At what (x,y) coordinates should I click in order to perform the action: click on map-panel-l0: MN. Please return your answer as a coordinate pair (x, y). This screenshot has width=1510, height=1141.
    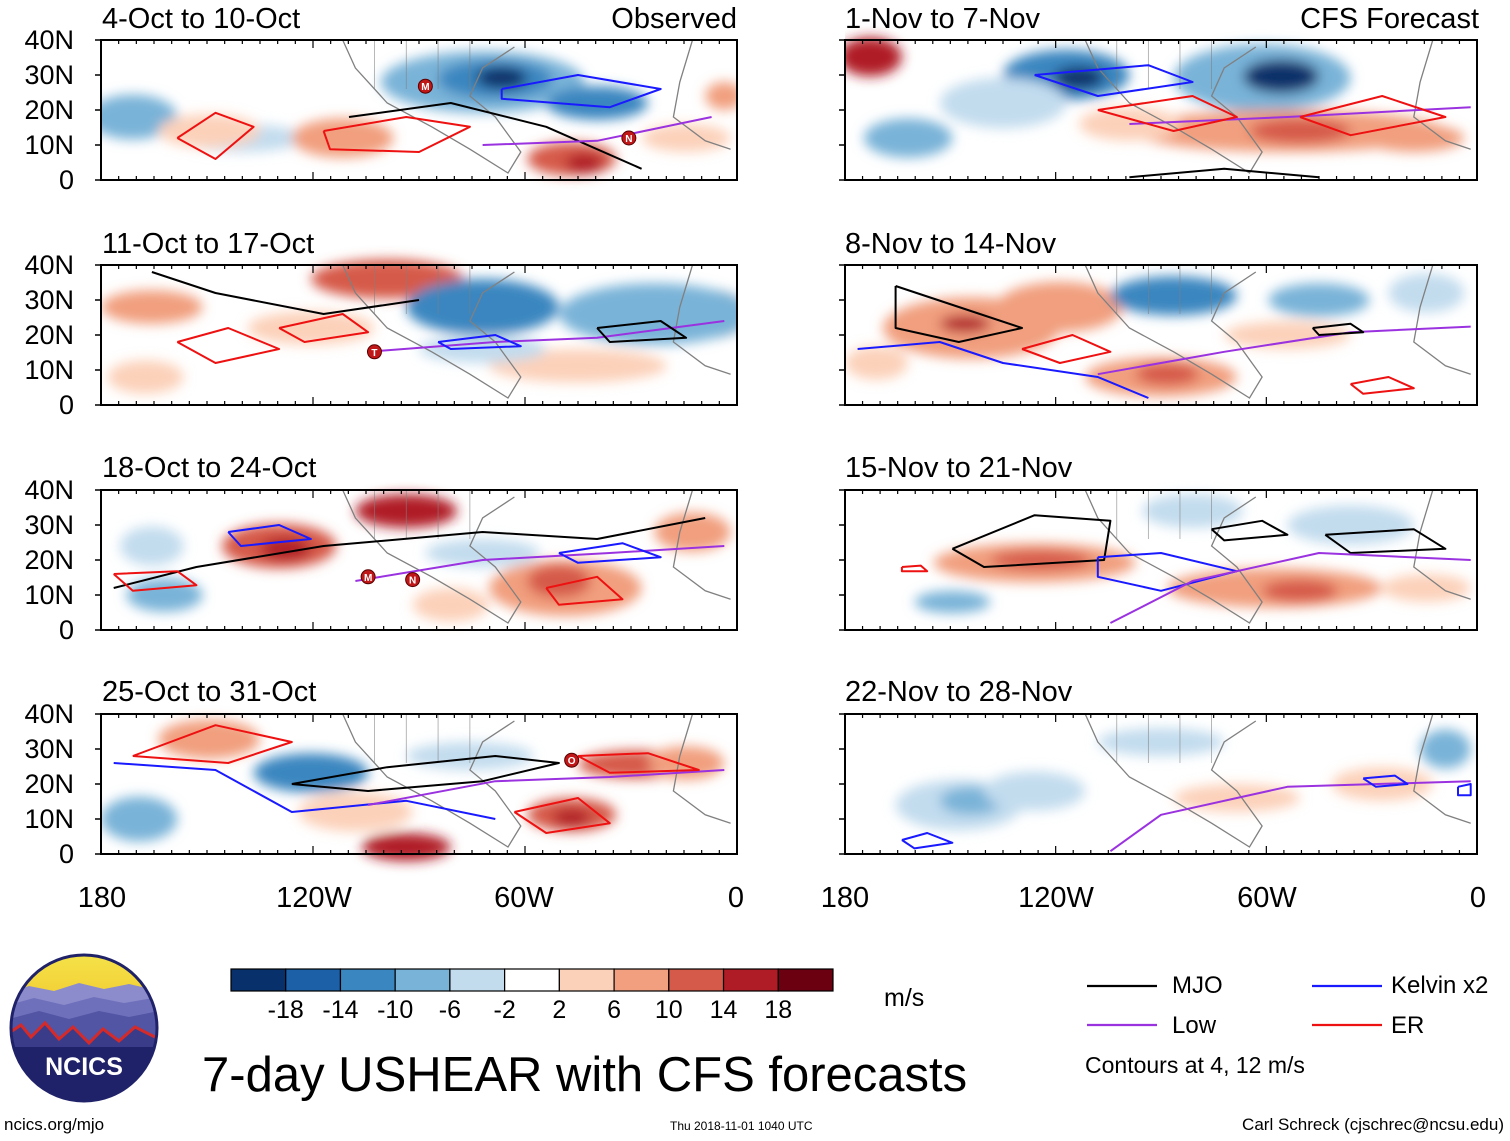
    Looking at the image, I should click on (416, 110).